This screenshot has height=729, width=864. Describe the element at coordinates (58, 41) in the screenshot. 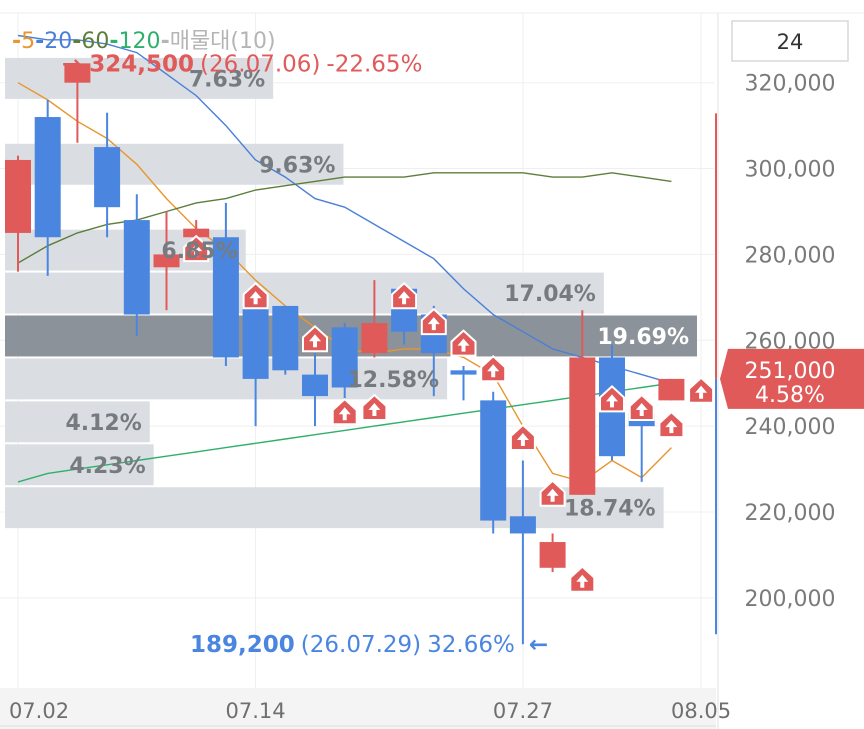

I see `legend-label: 20` at that location.